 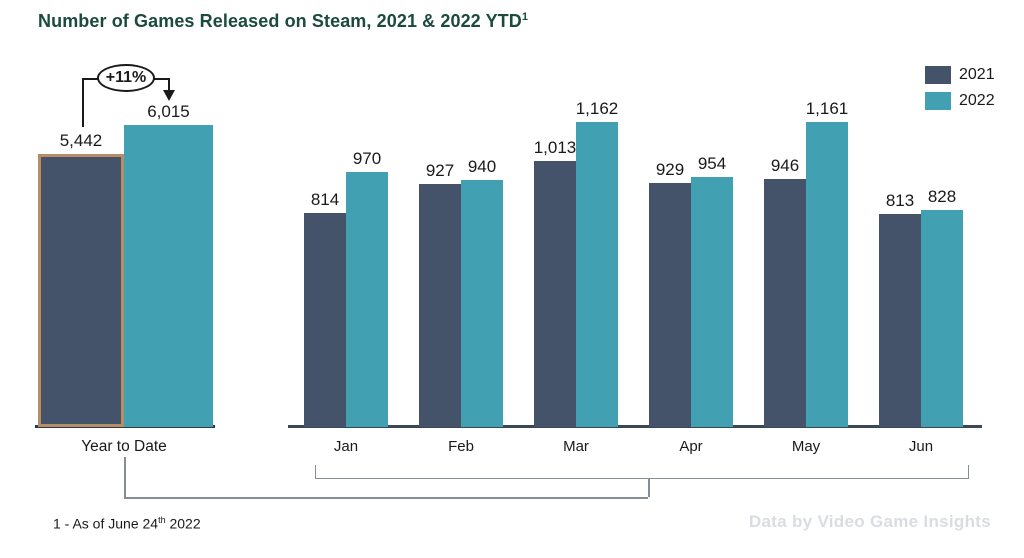 I want to click on bracket-ytd-vertical-line, so click(x=125, y=477).